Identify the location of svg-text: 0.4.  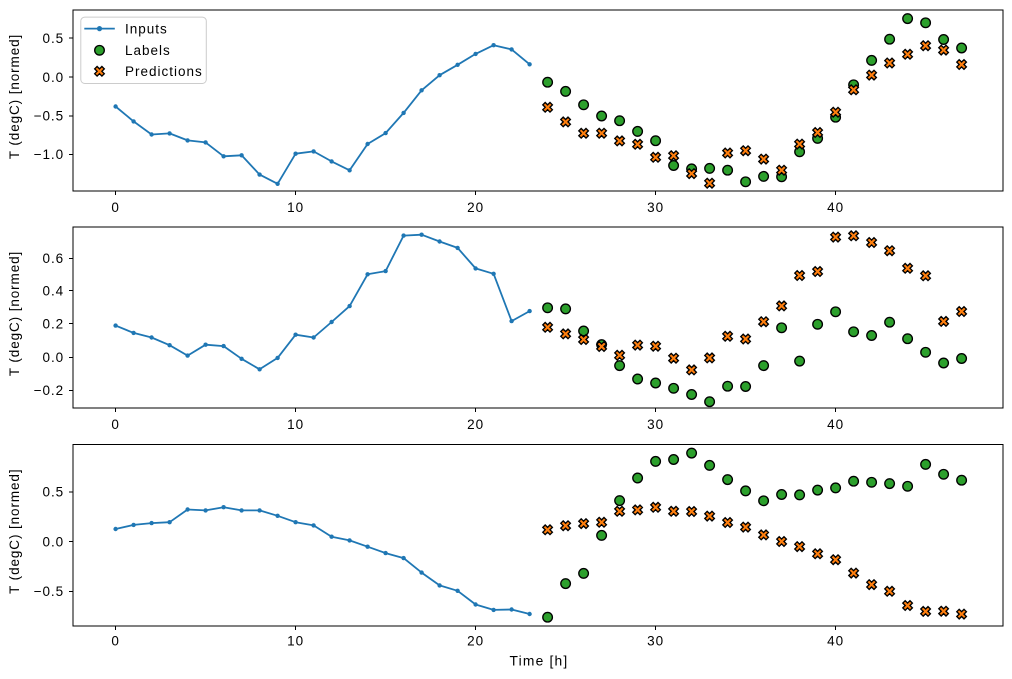
(53, 290).